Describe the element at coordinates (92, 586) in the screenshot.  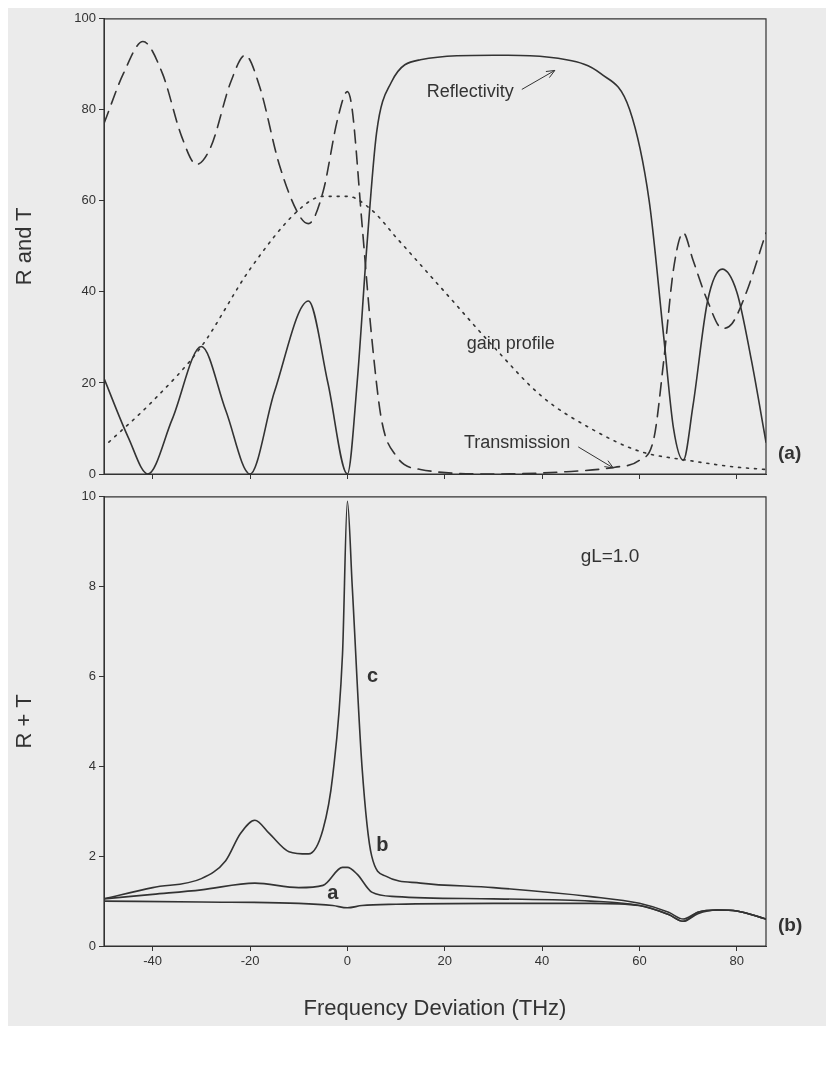
I see `y-tick-label: 8` at that location.